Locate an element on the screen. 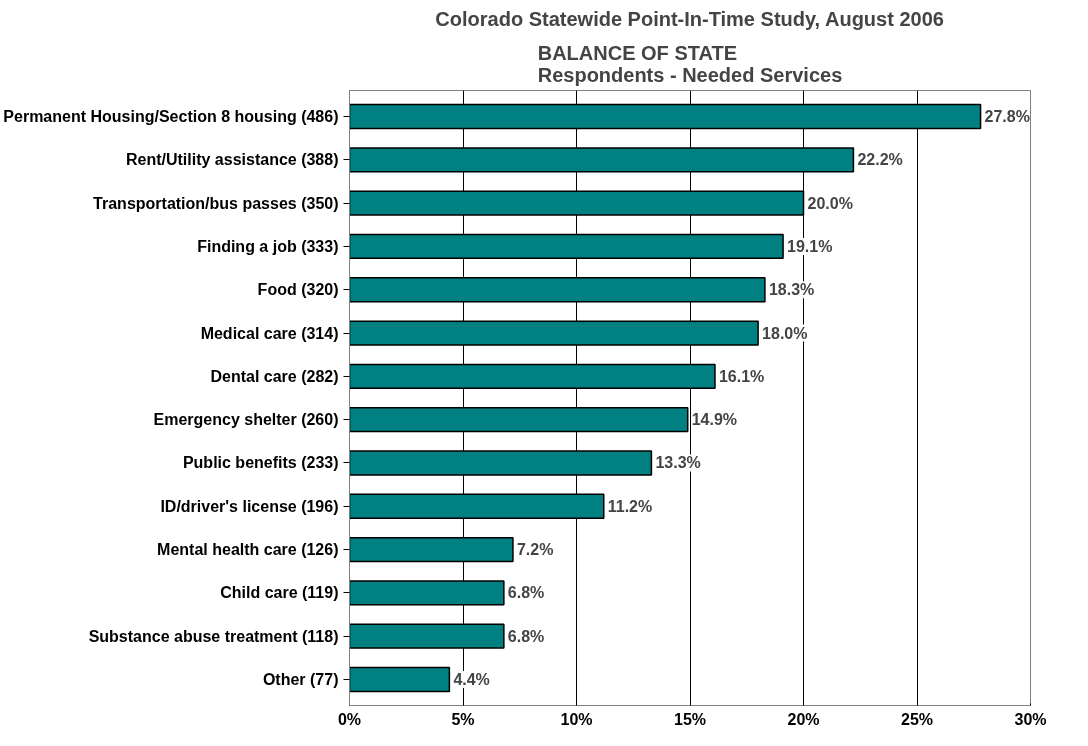  y-tick-label: Medical care (314) is located at coordinates (269, 333).